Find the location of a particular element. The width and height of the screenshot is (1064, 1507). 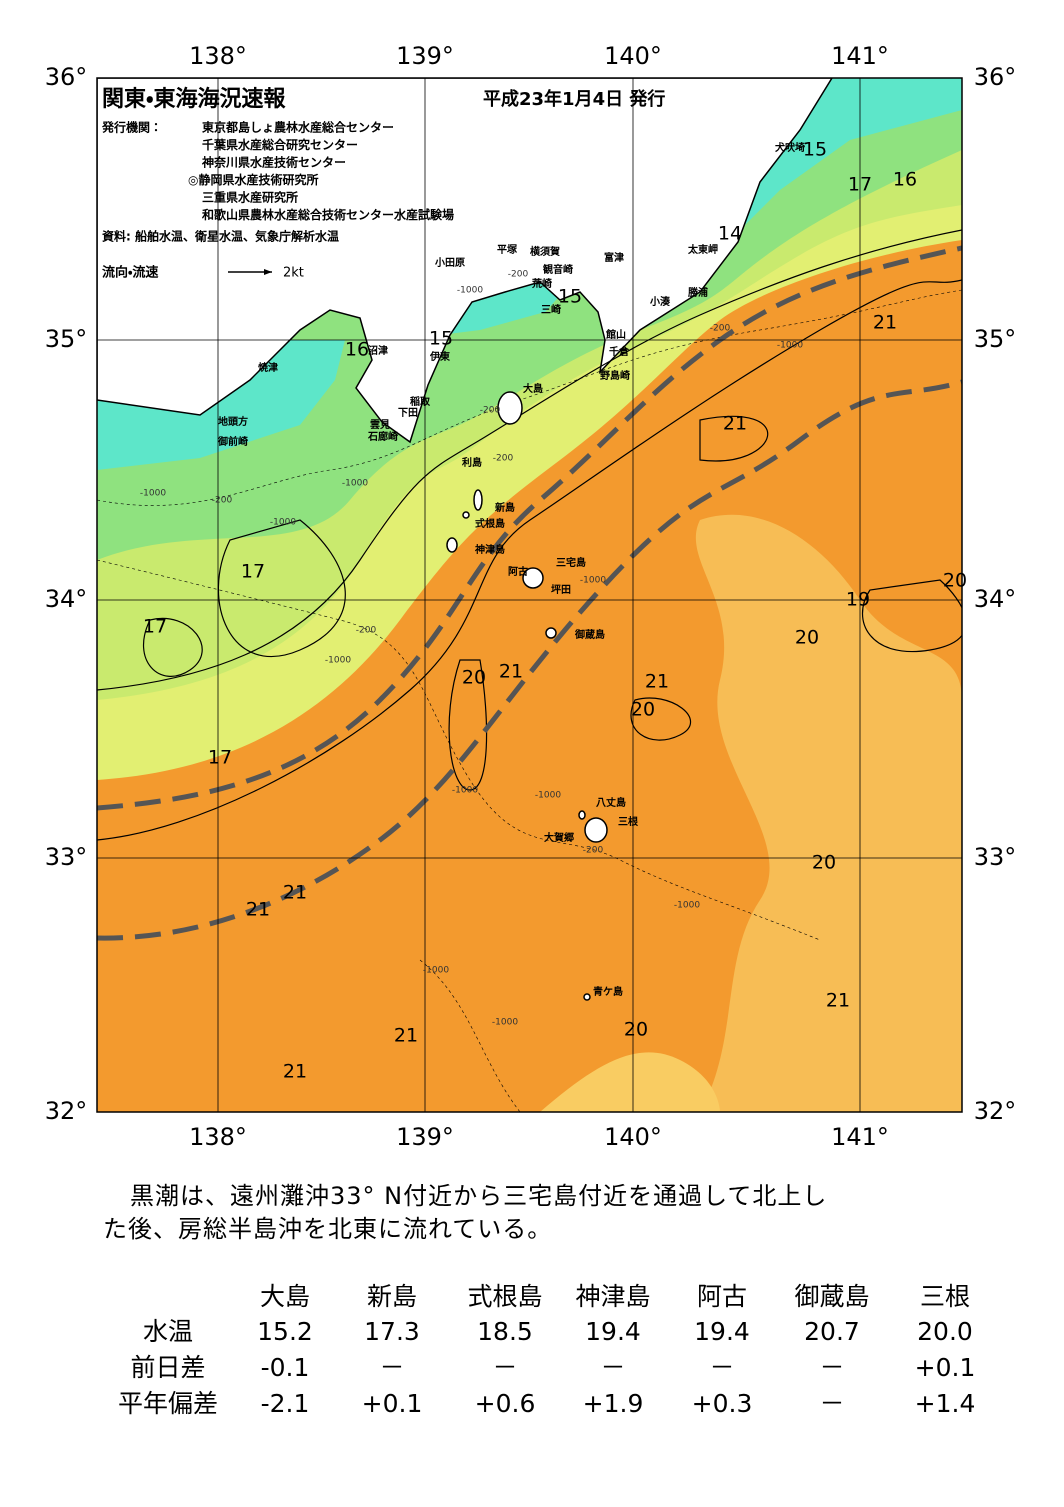

place-name: 横須賀 is located at coordinates (545, 251).